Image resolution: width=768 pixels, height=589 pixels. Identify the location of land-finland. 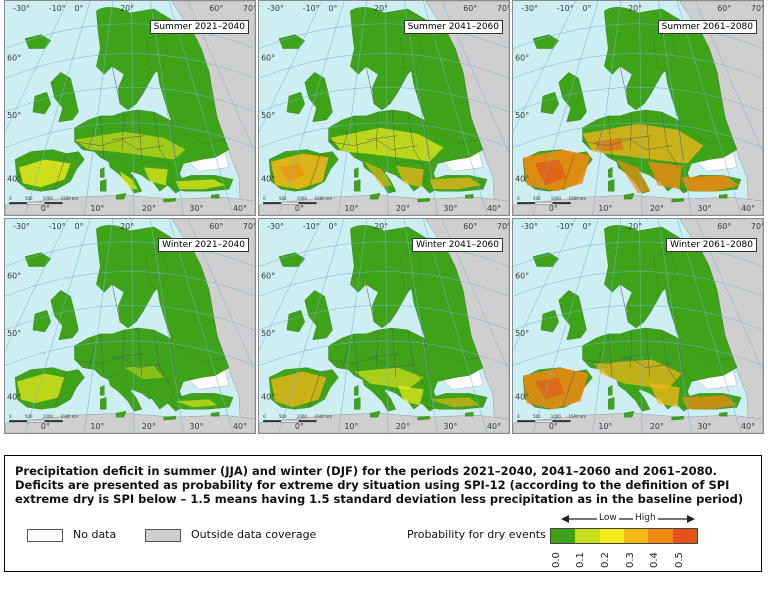
(156, 53).